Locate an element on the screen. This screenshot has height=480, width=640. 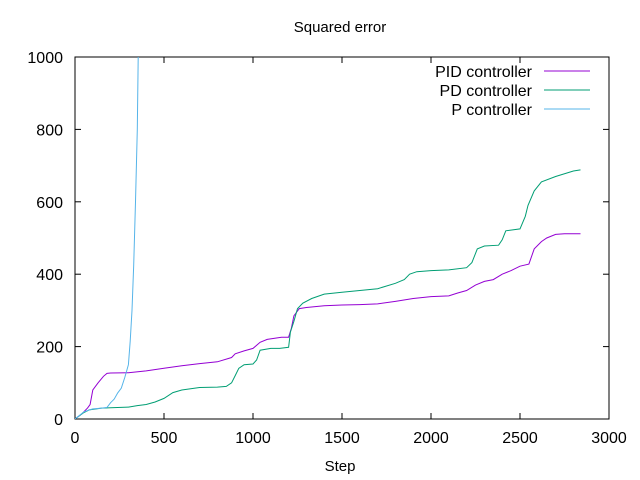
legend-label-2: PD controller is located at coordinates (486, 91).